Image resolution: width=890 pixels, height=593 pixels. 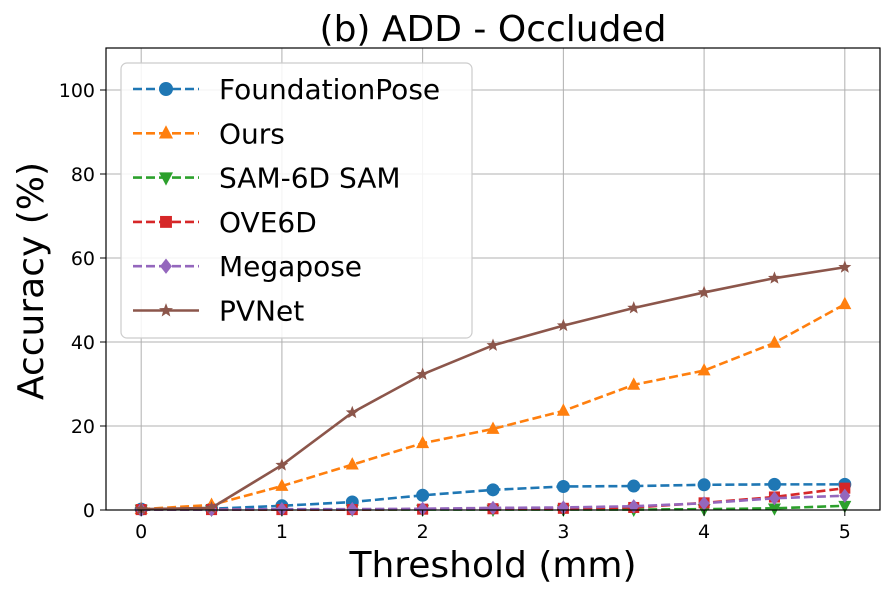 I want to click on y-tick-label: 100, so click(x=77, y=91).